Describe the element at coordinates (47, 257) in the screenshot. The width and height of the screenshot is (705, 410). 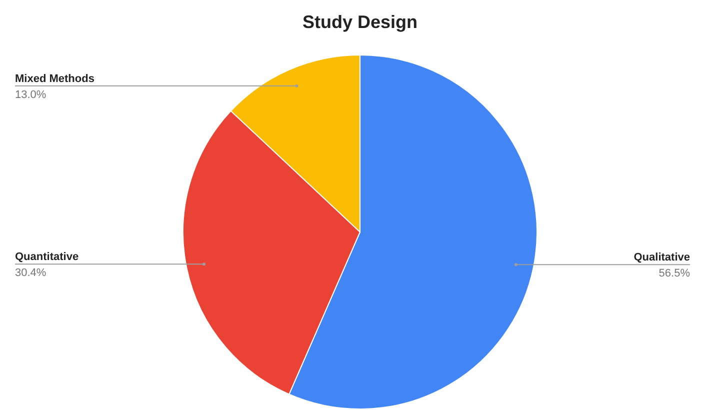
I see `slice-label: Quantitative` at that location.